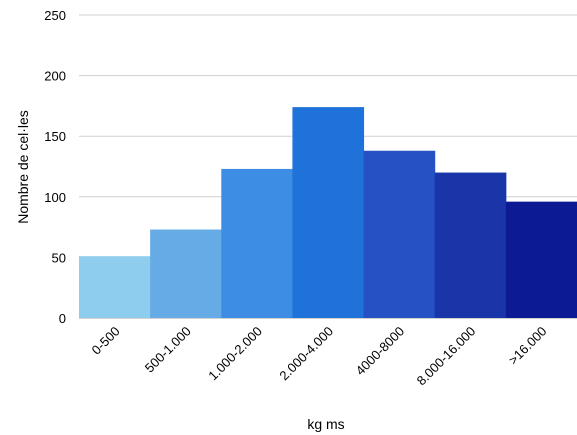 This screenshot has height=435, width=577. Describe the element at coordinates (55, 167) in the screenshot. I see `y-tick-labels: 0 50 100 150 200 250` at that location.